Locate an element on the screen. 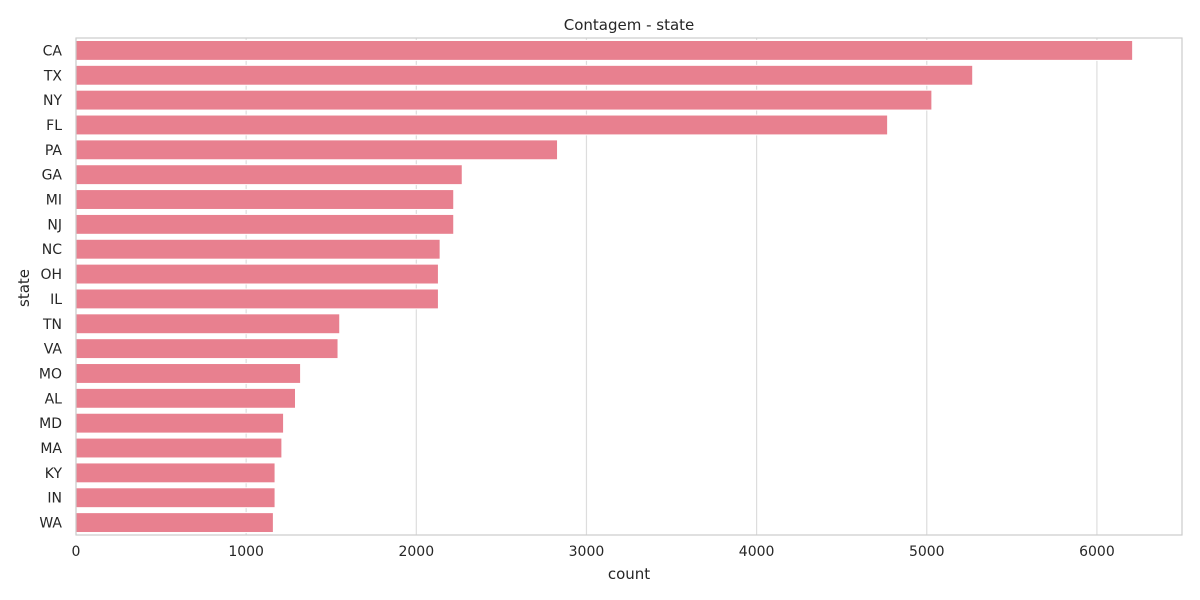  y-tick-label: NC is located at coordinates (52, 250).